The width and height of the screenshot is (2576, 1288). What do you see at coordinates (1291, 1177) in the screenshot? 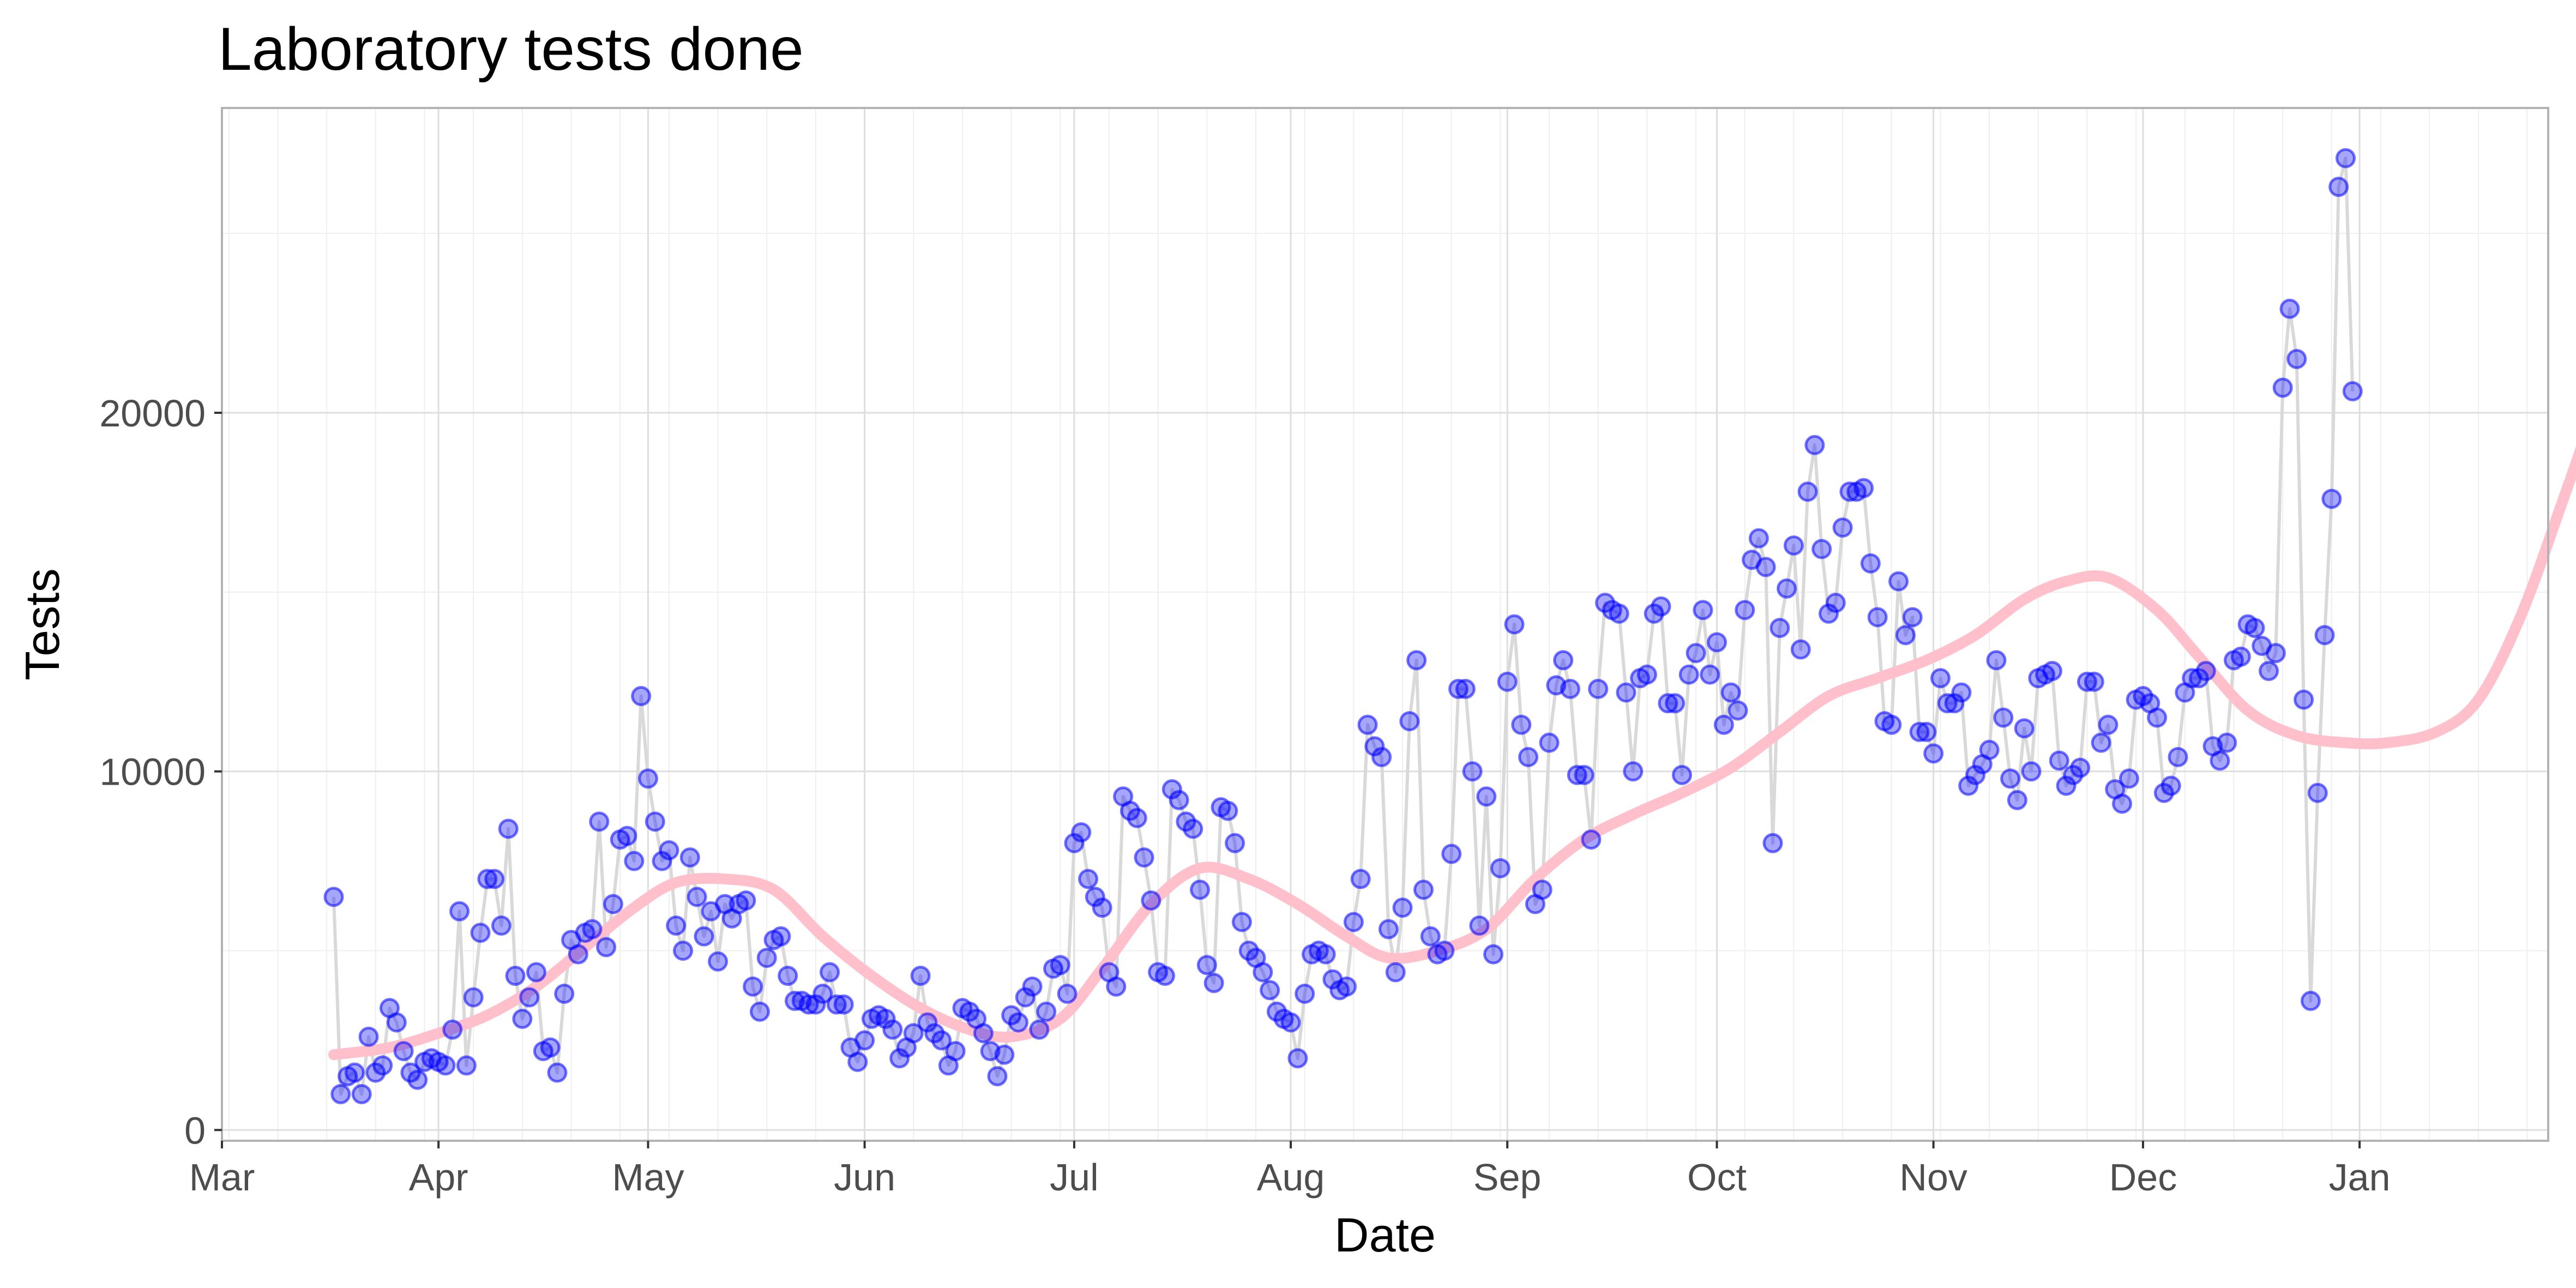
I see `x-tick-label: Aug` at bounding box center [1291, 1177].